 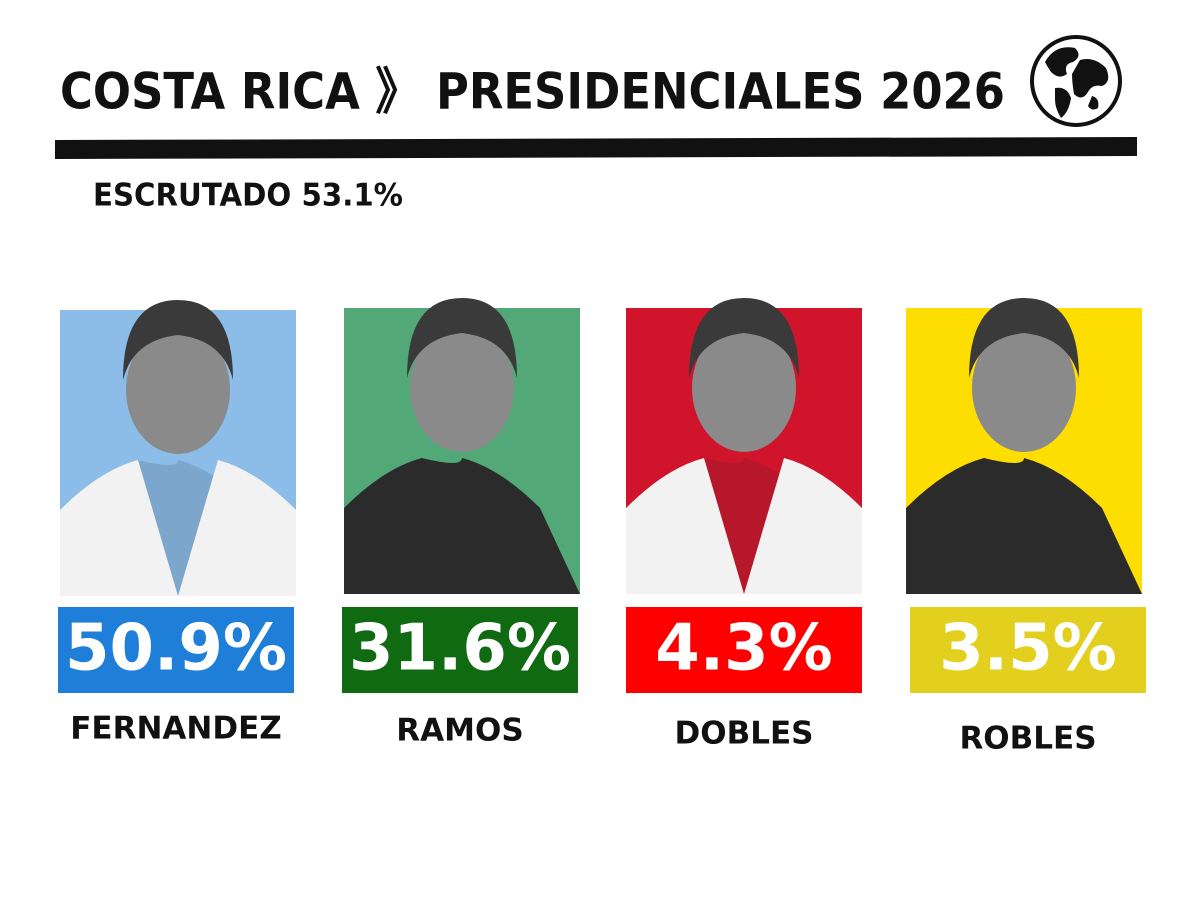 I want to click on globe-icon, so click(x=1076, y=81).